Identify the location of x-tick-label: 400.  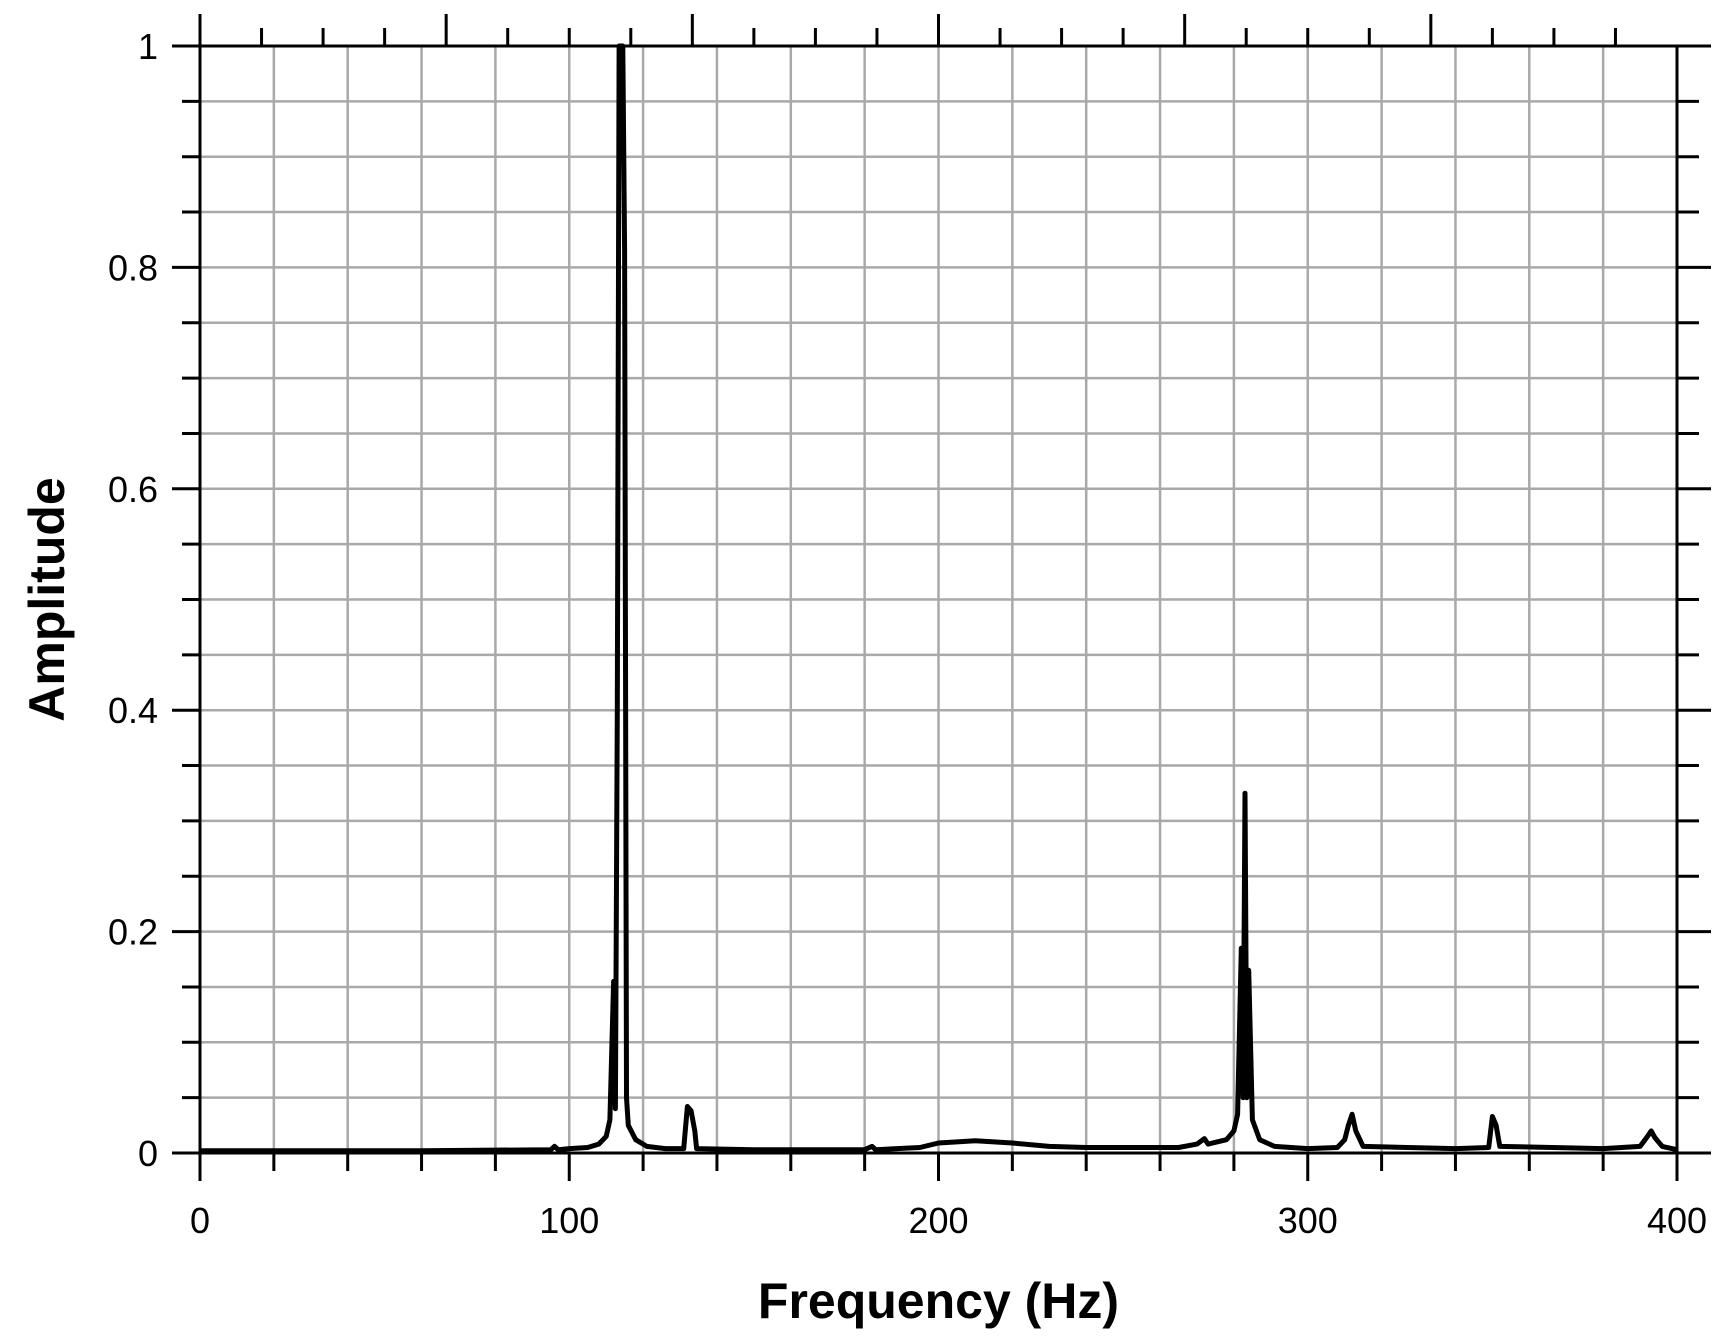
(1677, 1220).